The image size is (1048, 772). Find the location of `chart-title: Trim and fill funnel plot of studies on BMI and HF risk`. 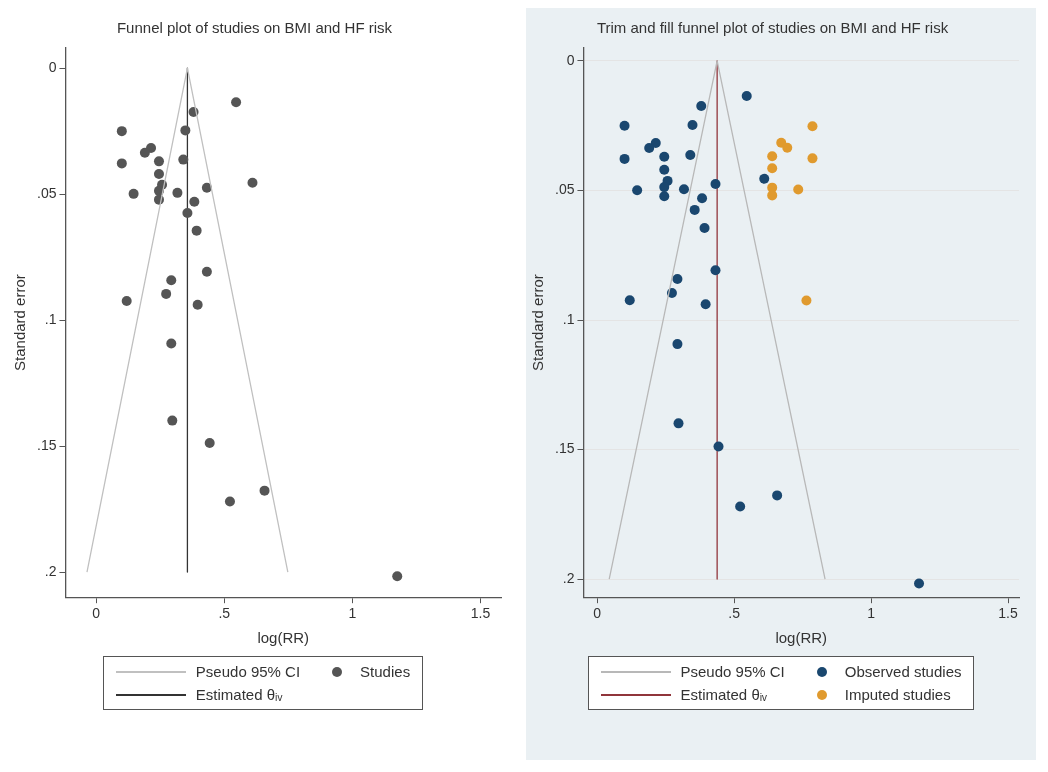

chart-title: Trim and fill funnel plot of studies on BMI and HF risk is located at coordinates (772, 28).